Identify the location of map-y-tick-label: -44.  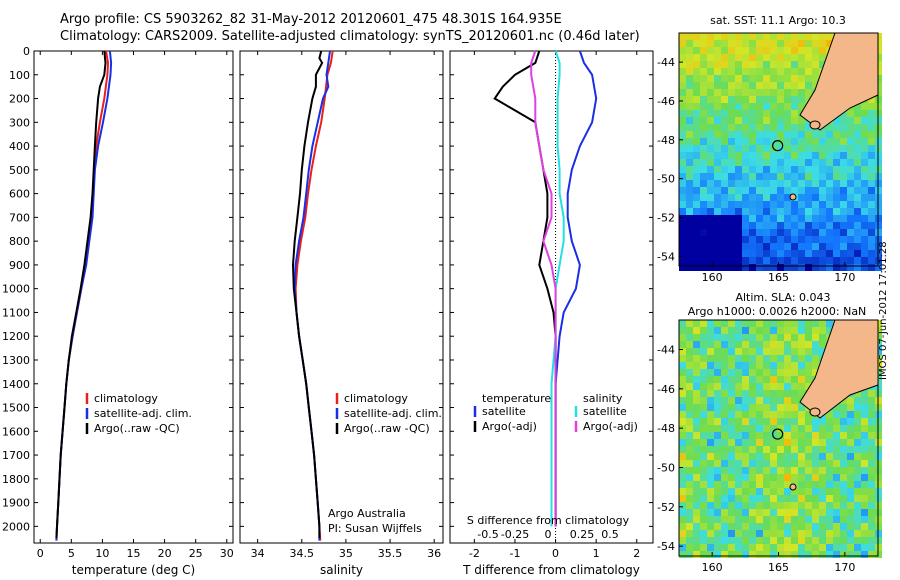
(666, 62).